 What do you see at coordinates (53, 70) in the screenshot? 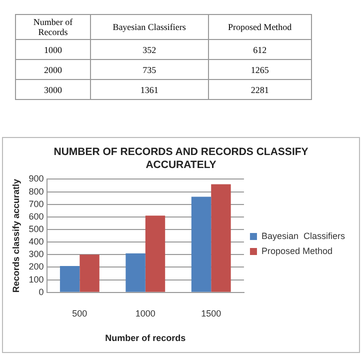
I see `category-label: 2000` at bounding box center [53, 70].